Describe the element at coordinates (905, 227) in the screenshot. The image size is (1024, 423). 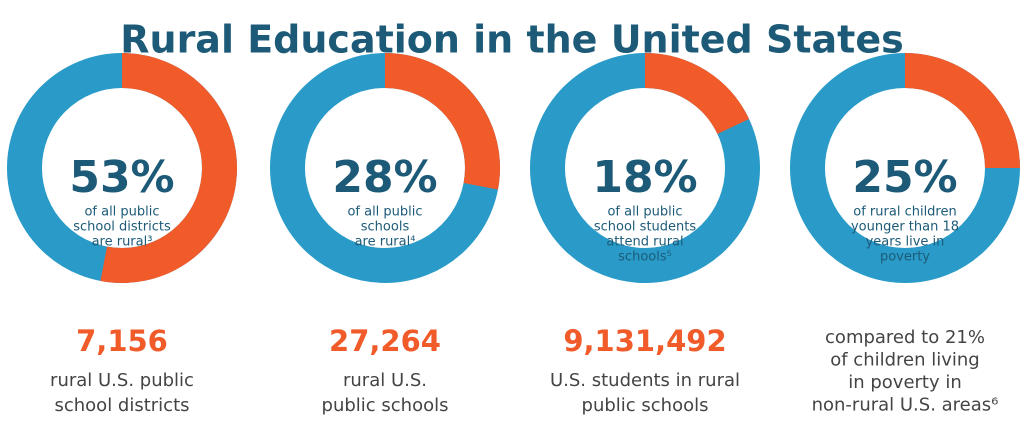
I see `caption: younger than 18` at that location.